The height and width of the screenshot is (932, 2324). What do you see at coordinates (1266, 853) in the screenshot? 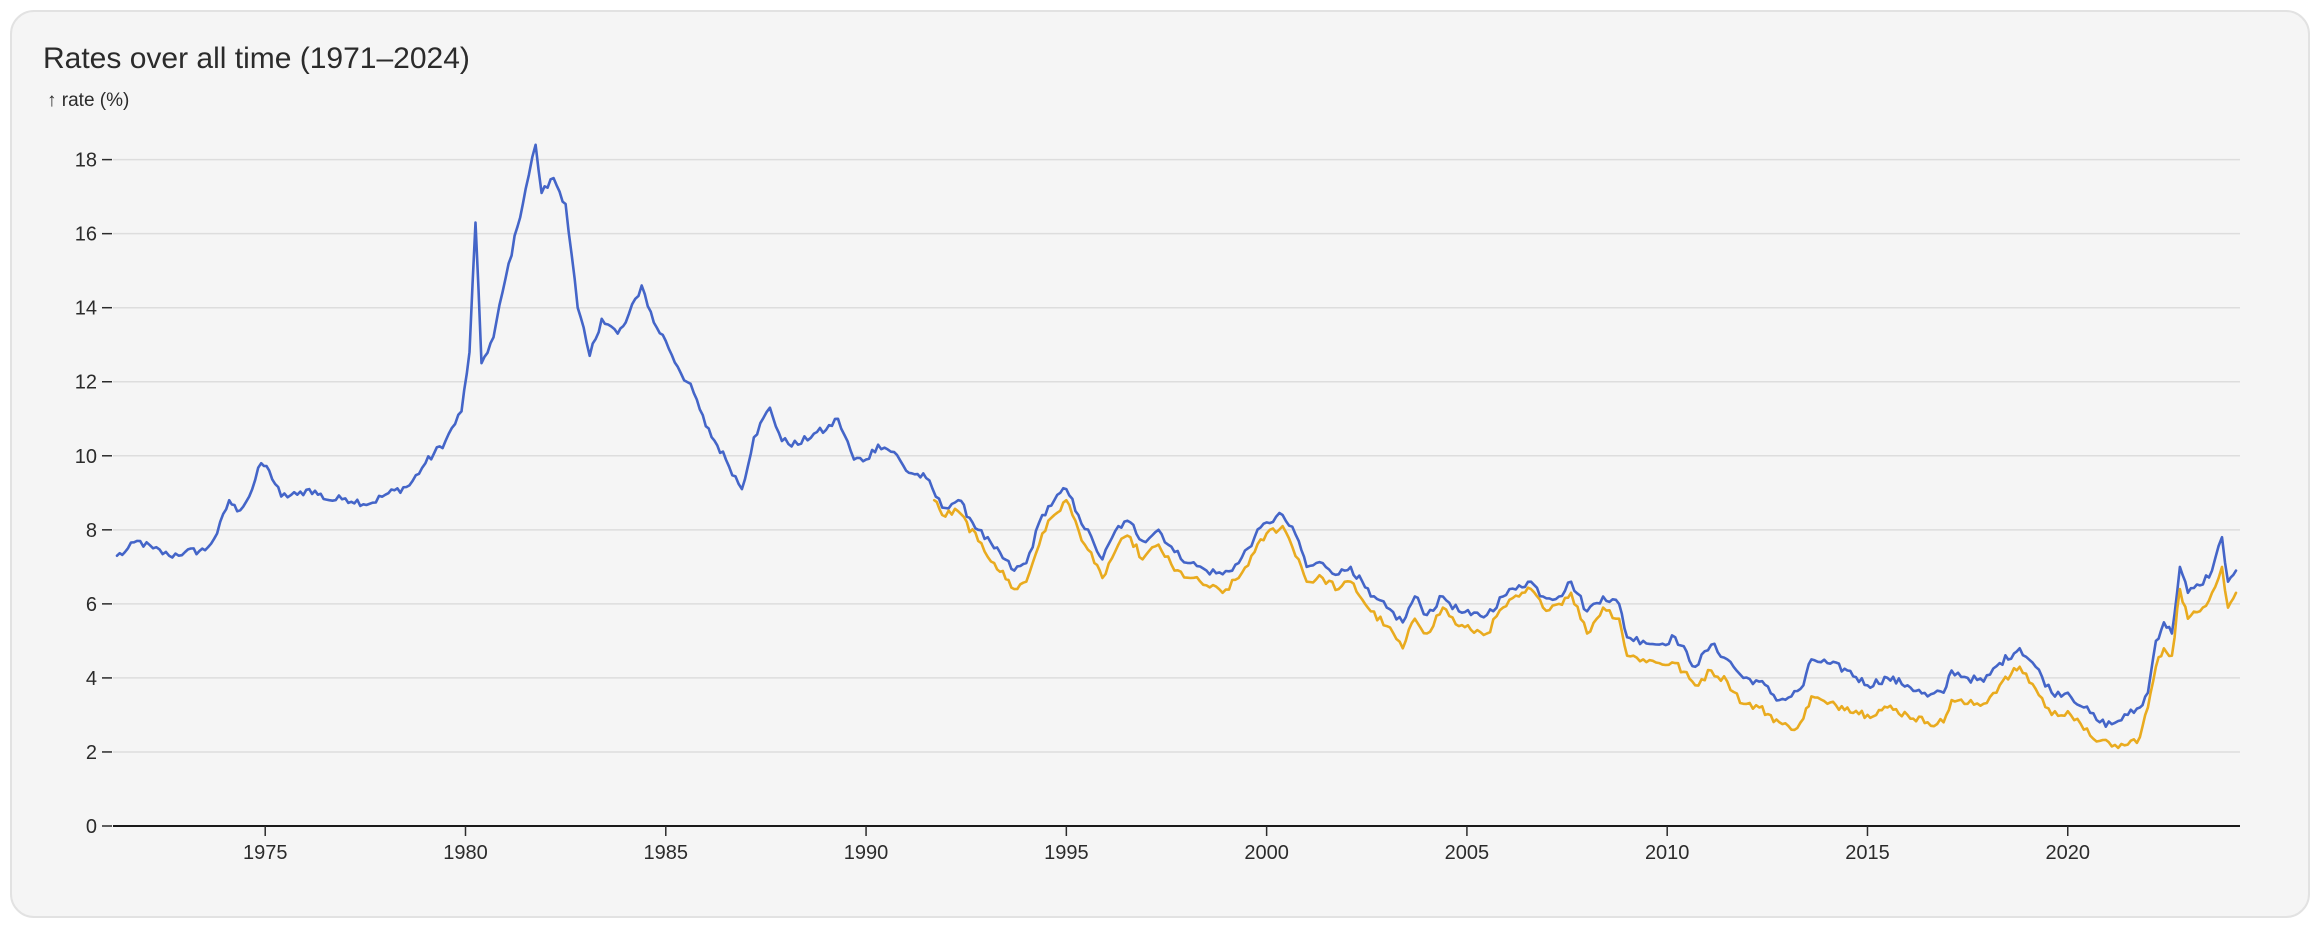
I see `x-tick-label: 2000` at bounding box center [1266, 853].